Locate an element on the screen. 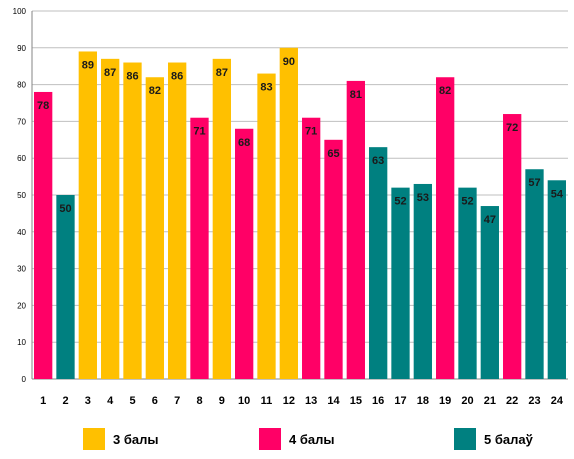 Image resolution: width=574 pixels, height=459 pixels. y-tick-label-90: 90 is located at coordinates (21, 48).